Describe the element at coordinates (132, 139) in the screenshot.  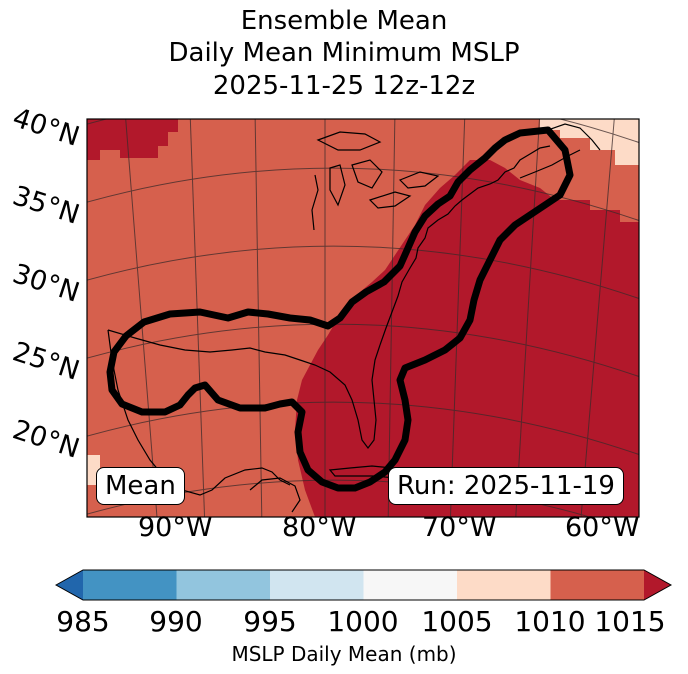
I see `pressure-field-high-nw` at that location.